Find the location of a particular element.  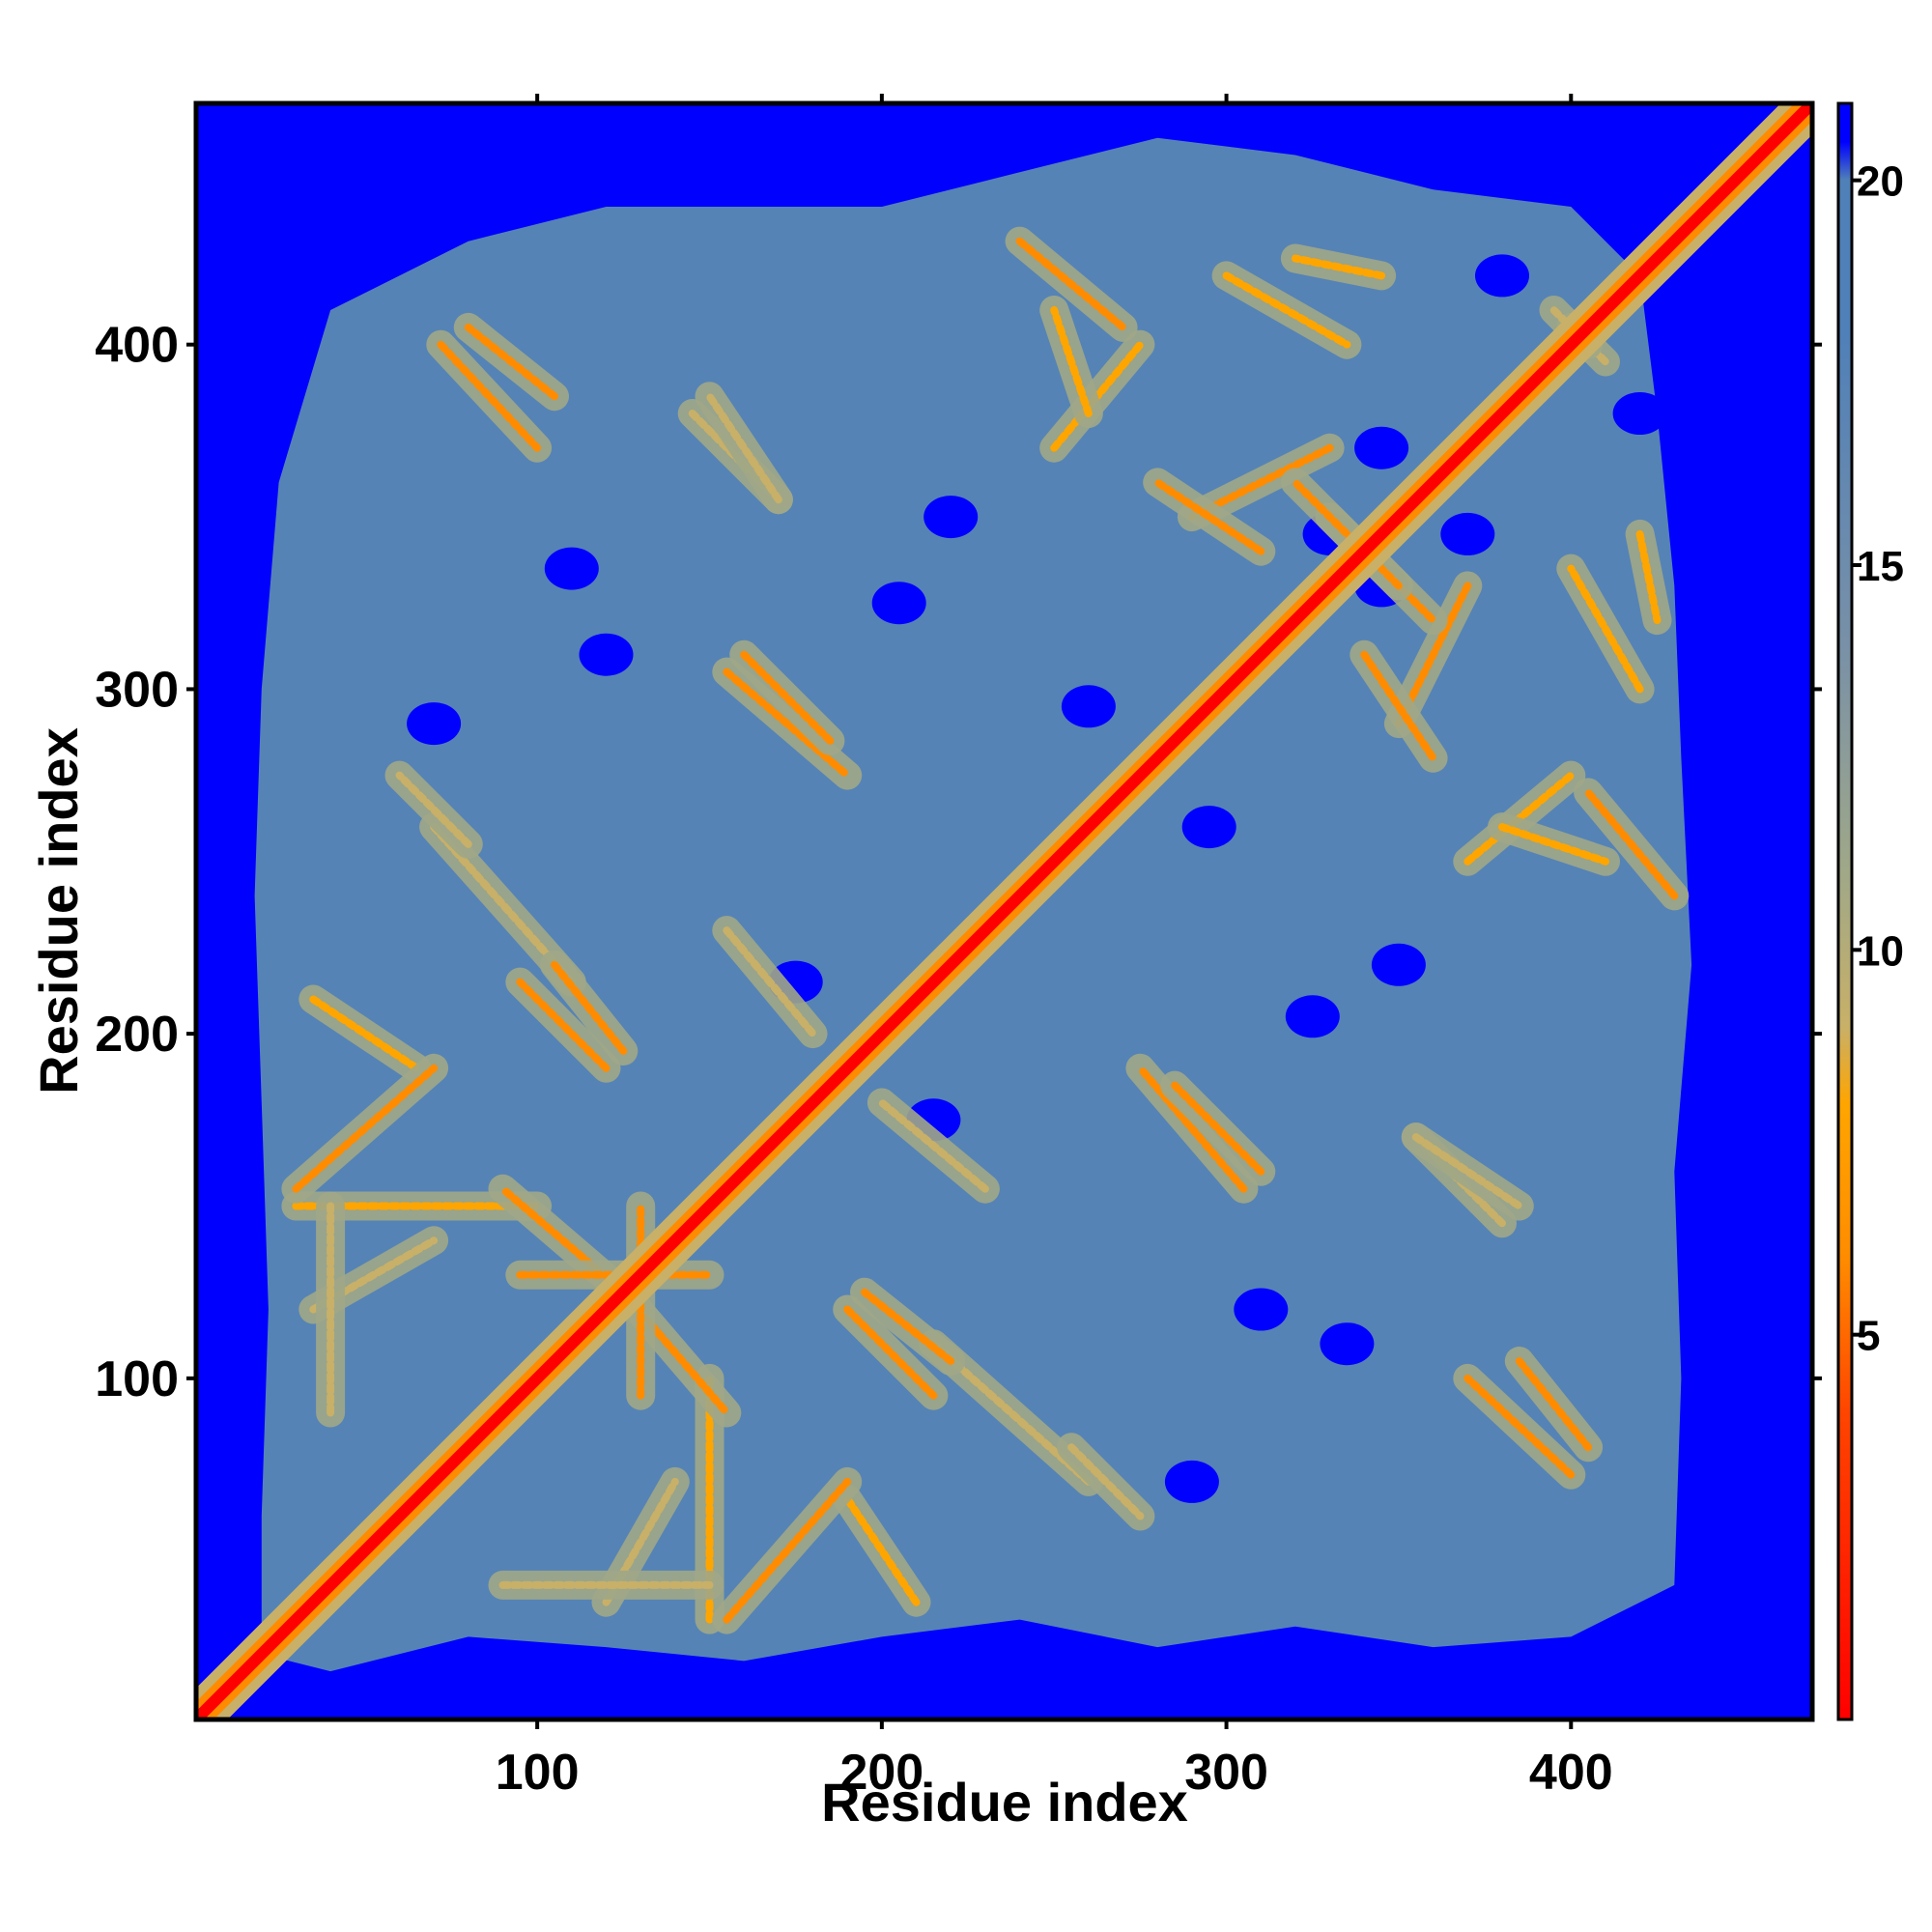

x-tick-label: 200 is located at coordinates (881, 1773).